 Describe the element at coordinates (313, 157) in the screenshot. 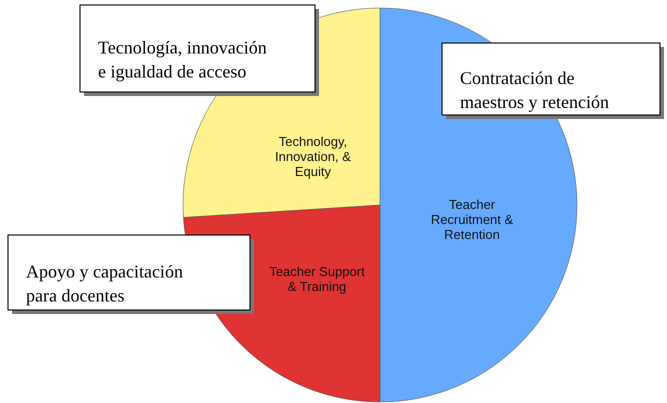

I see `slice-label: Technology, Innovation, & Equity` at that location.